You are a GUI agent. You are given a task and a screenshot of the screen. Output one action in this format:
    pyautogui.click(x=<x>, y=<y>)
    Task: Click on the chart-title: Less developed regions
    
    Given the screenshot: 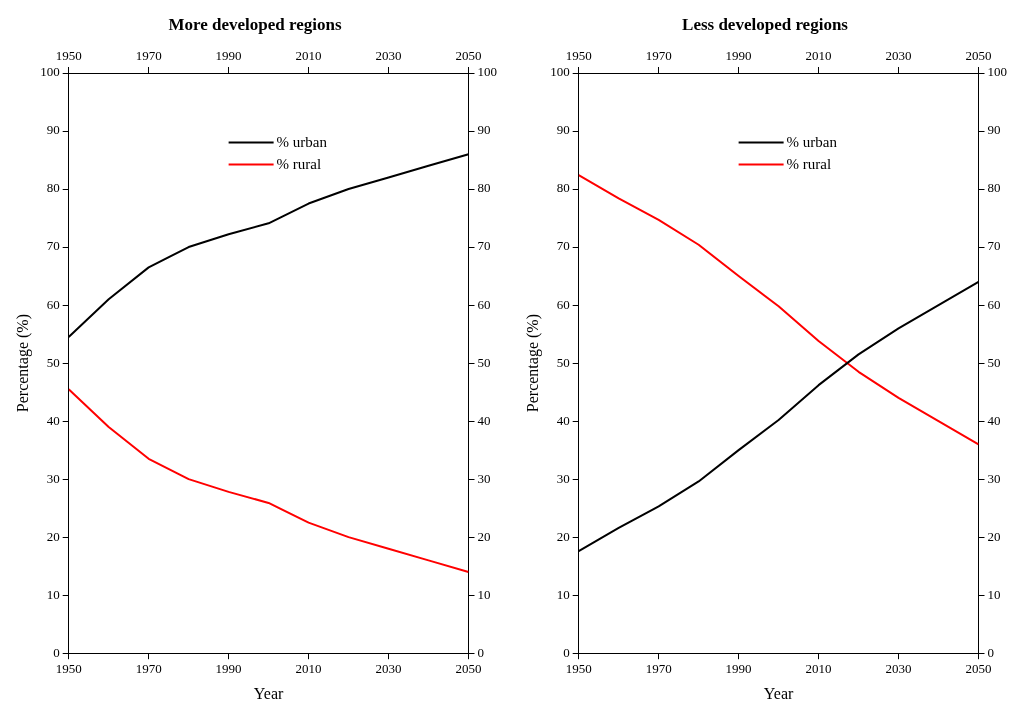 What is the action you would take?
    pyautogui.click(x=765, y=24)
    